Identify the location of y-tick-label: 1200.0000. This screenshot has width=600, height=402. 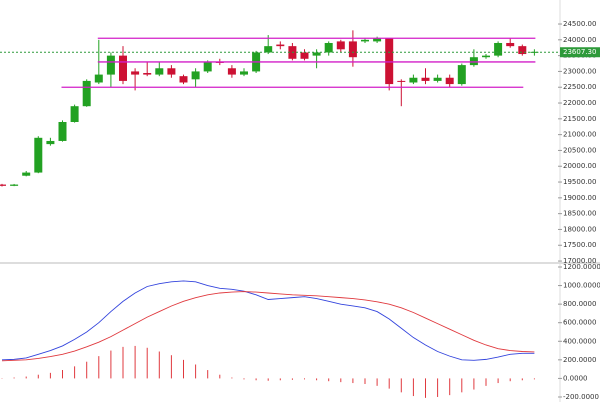
(581, 267).